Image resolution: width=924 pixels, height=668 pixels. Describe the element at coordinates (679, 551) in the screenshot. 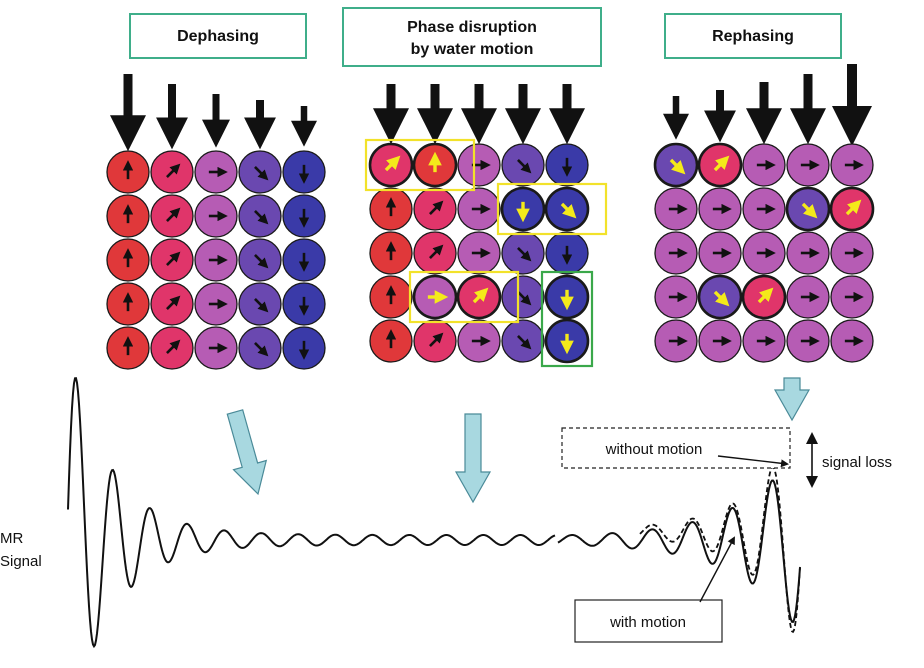

I see `echo-with-motion-curve` at that location.